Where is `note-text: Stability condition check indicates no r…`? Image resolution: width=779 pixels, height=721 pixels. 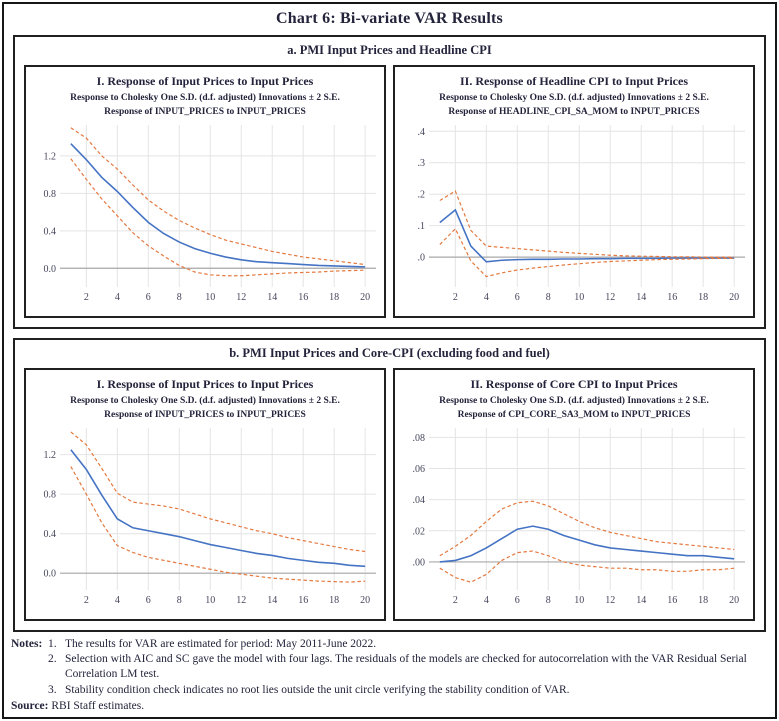 note-text: Stability condition check indicates no r… is located at coordinates (317, 689).